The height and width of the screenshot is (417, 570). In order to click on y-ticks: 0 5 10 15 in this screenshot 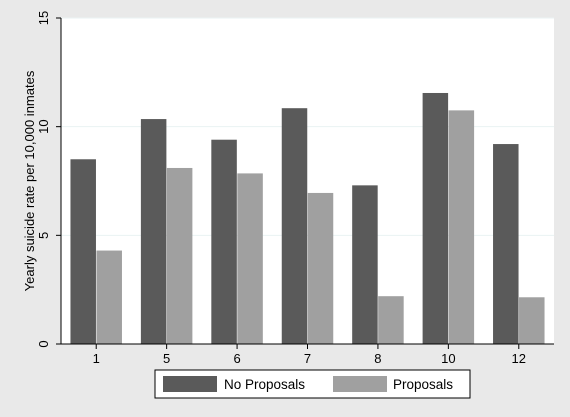, I will do `click(48, 179)`.